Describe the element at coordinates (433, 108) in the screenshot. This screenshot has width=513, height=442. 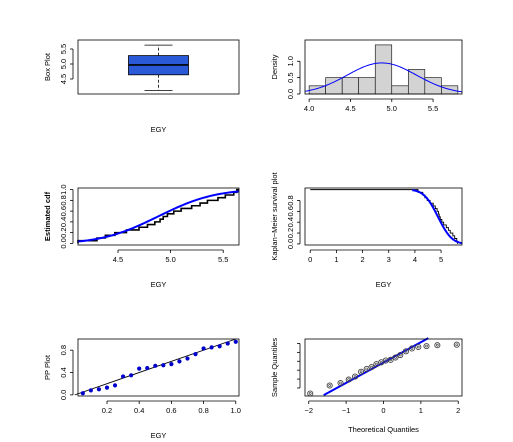
I see `hist-x-tick-label: 5.5` at that location.